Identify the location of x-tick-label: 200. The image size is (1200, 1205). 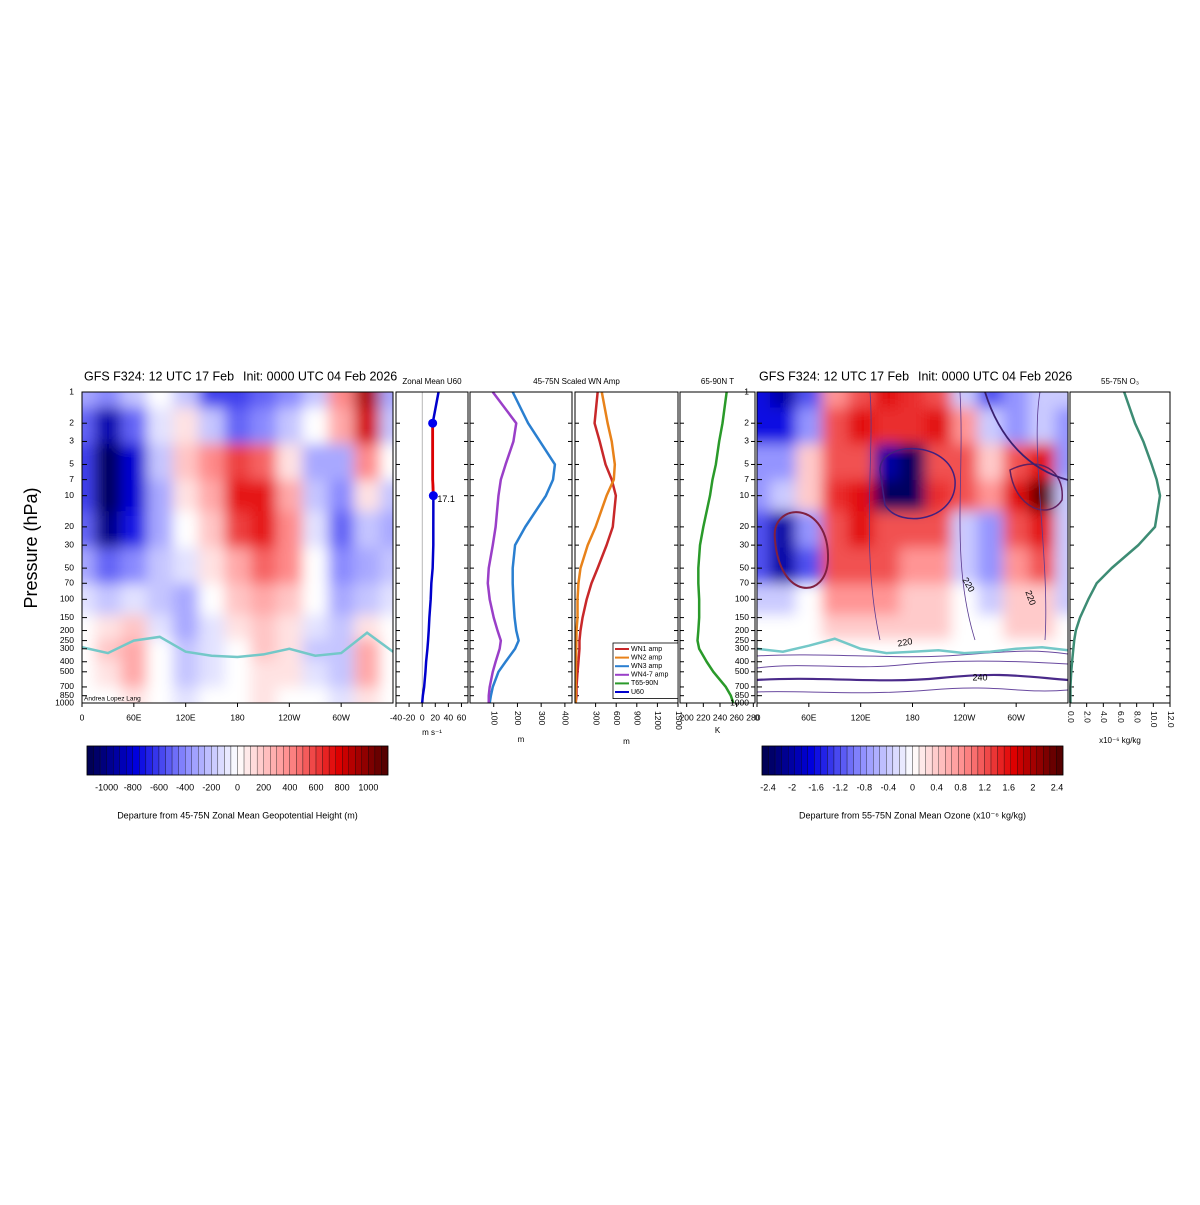
(518, 718).